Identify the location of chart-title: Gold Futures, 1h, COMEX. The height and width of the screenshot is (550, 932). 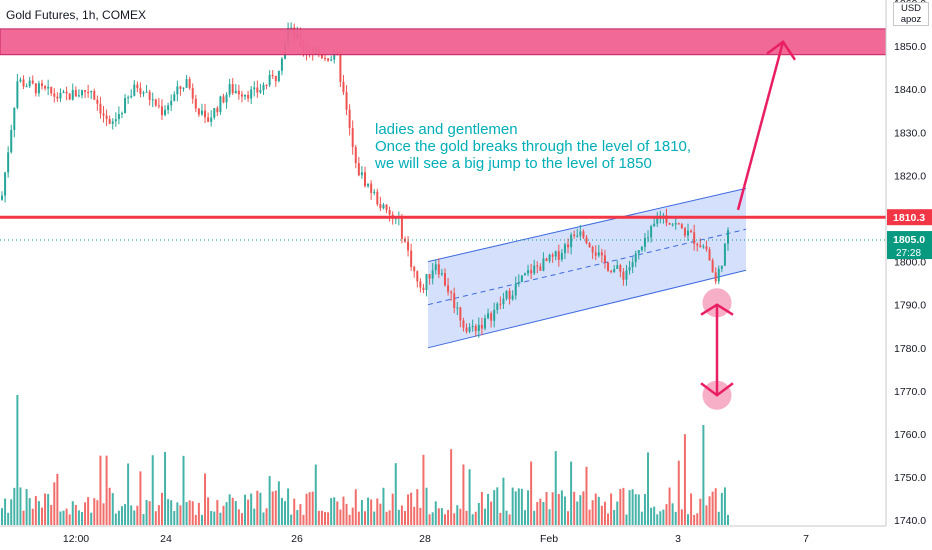
(76, 15).